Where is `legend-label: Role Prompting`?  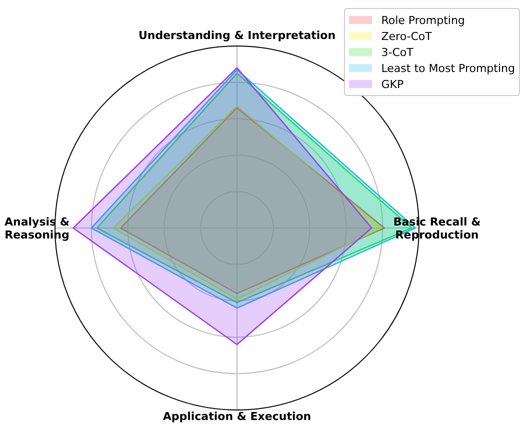 legend-label: Role Prompting is located at coordinates (423, 20).